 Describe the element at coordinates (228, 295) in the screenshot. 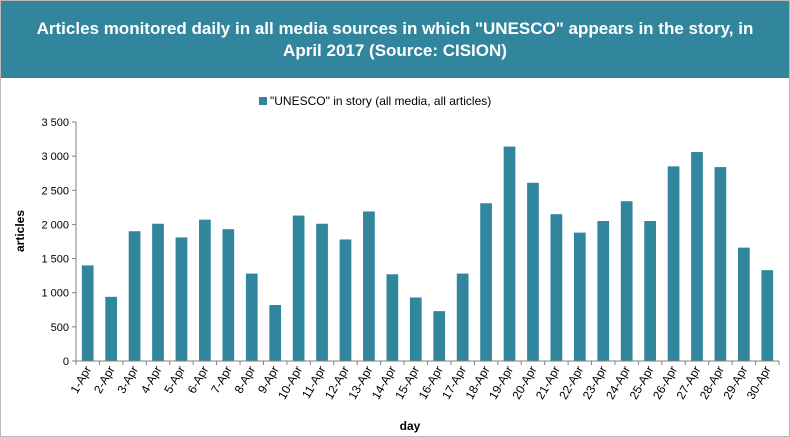

I see `bar-7-Apr` at that location.